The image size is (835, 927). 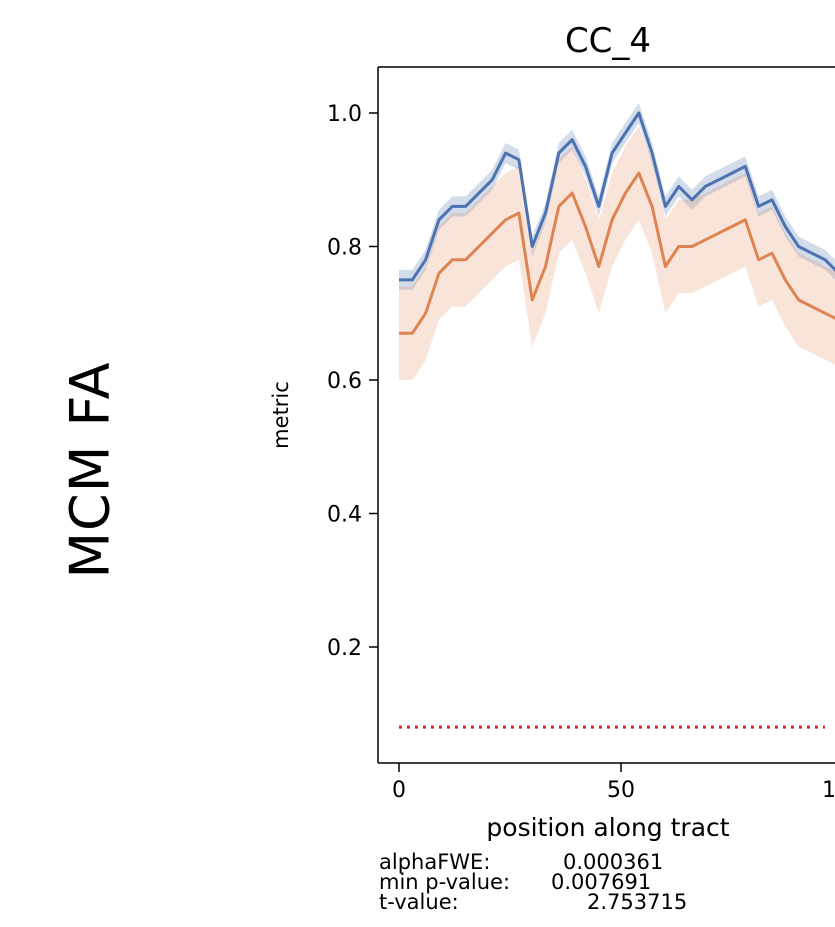 I want to click on stats-row-min-p-value: min p-value: 0.007691, so click(x=533, y=882).